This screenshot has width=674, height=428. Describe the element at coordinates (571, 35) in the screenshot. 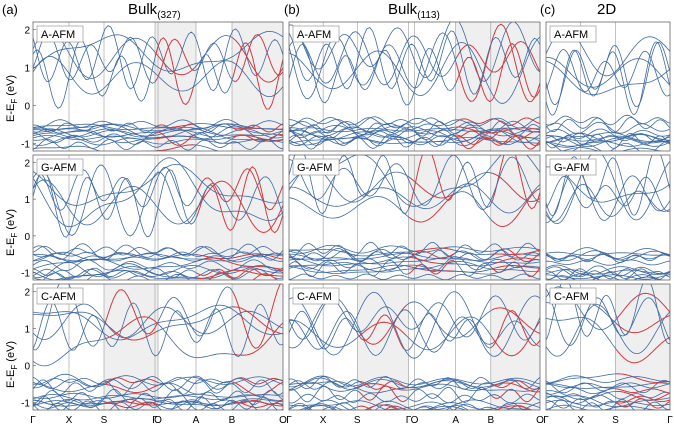

I see `row-label-c-1: A-AFM` at that location.